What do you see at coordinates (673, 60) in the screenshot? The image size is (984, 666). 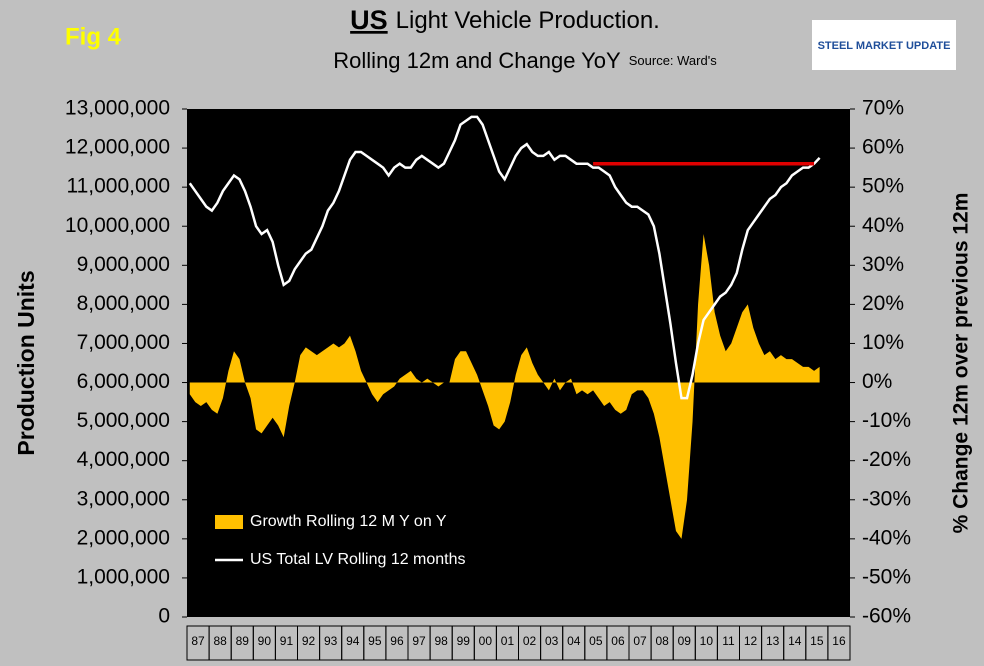 I see `chart-source: Source: Ward's` at bounding box center [673, 60].